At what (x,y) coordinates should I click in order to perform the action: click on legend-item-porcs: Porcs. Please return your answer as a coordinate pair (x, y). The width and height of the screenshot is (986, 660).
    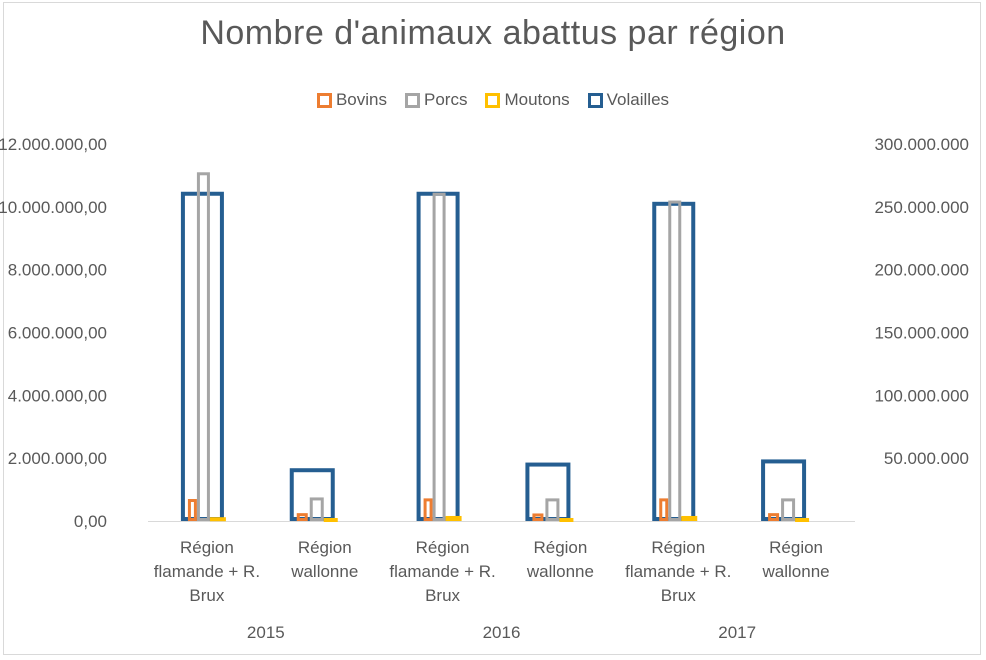
    Looking at the image, I should click on (436, 100).